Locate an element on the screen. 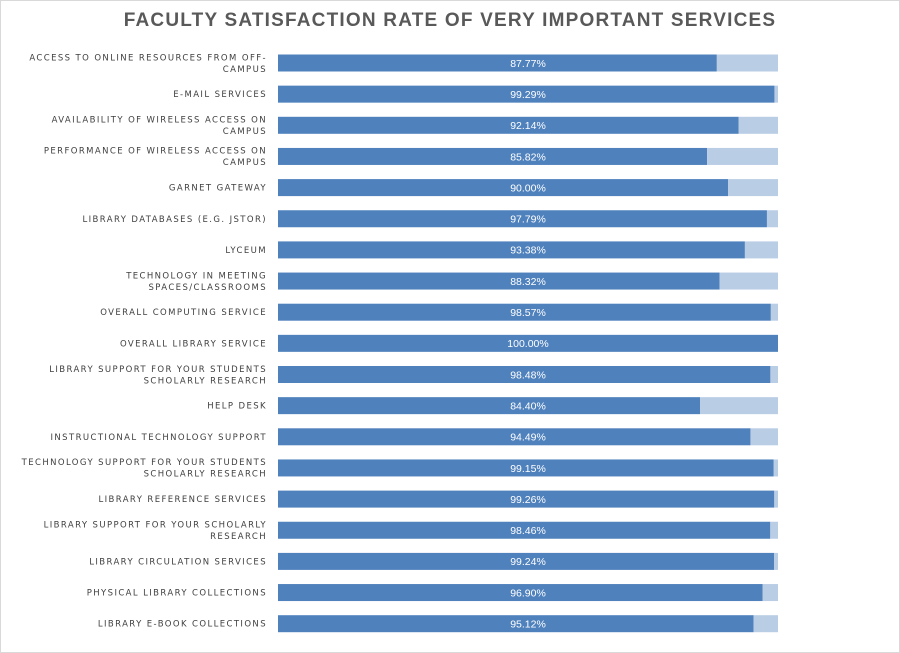  data-label: 84.40% is located at coordinates (528, 406).